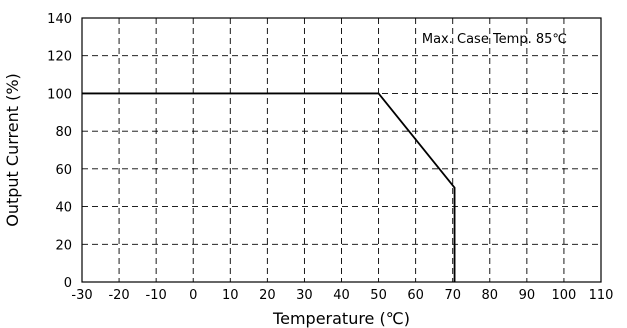  I want to click on y-tick-label: 40, so click(63, 208).